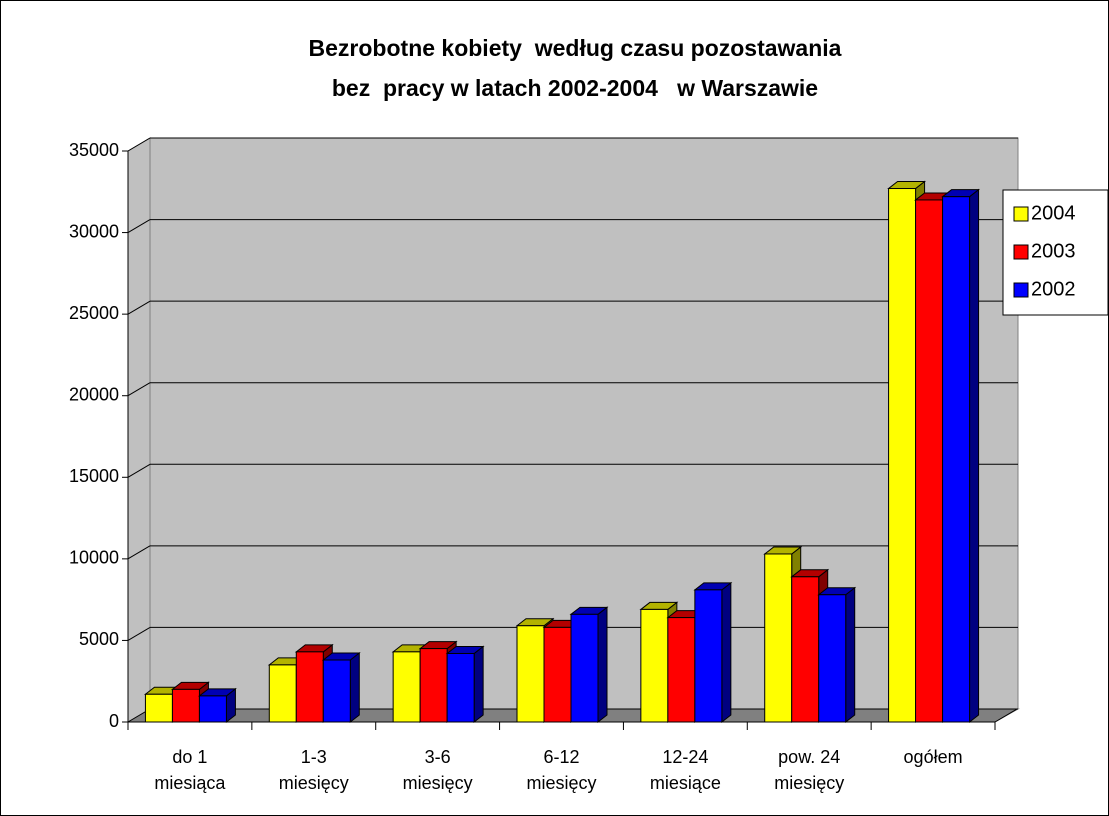 Image resolution: width=1109 pixels, height=816 pixels. I want to click on x-tick-label: 3-6, so click(438, 757).